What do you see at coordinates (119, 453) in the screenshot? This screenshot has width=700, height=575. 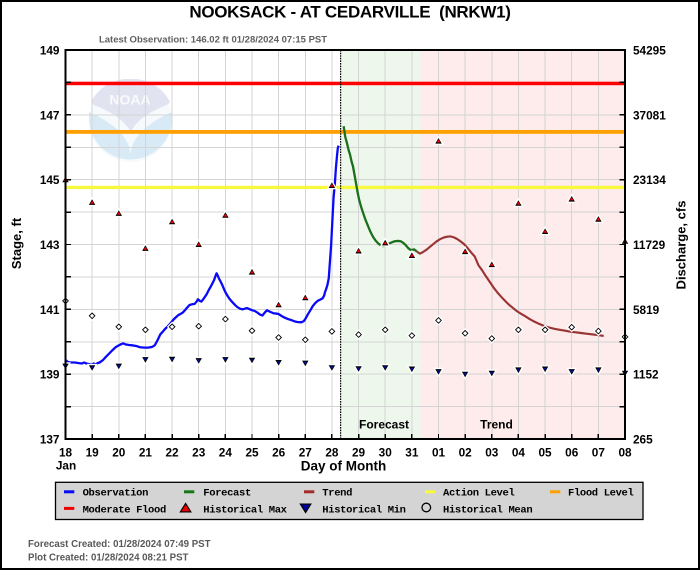 I see `svg-text: 20` at bounding box center [119, 453].